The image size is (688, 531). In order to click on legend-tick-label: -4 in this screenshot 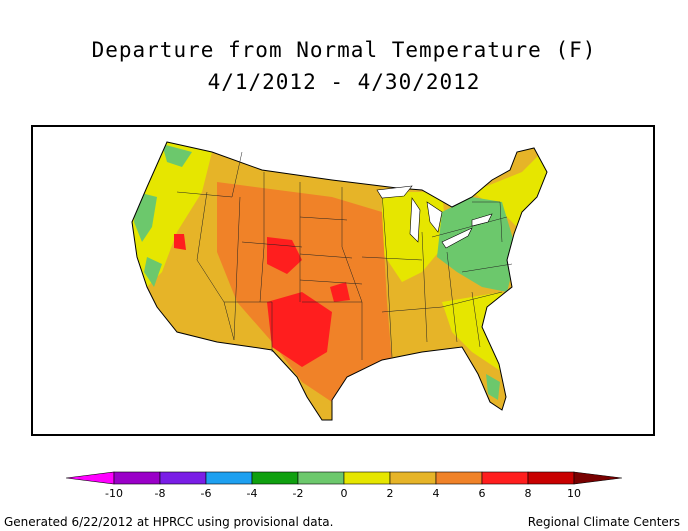, I will do `click(252, 493)`.